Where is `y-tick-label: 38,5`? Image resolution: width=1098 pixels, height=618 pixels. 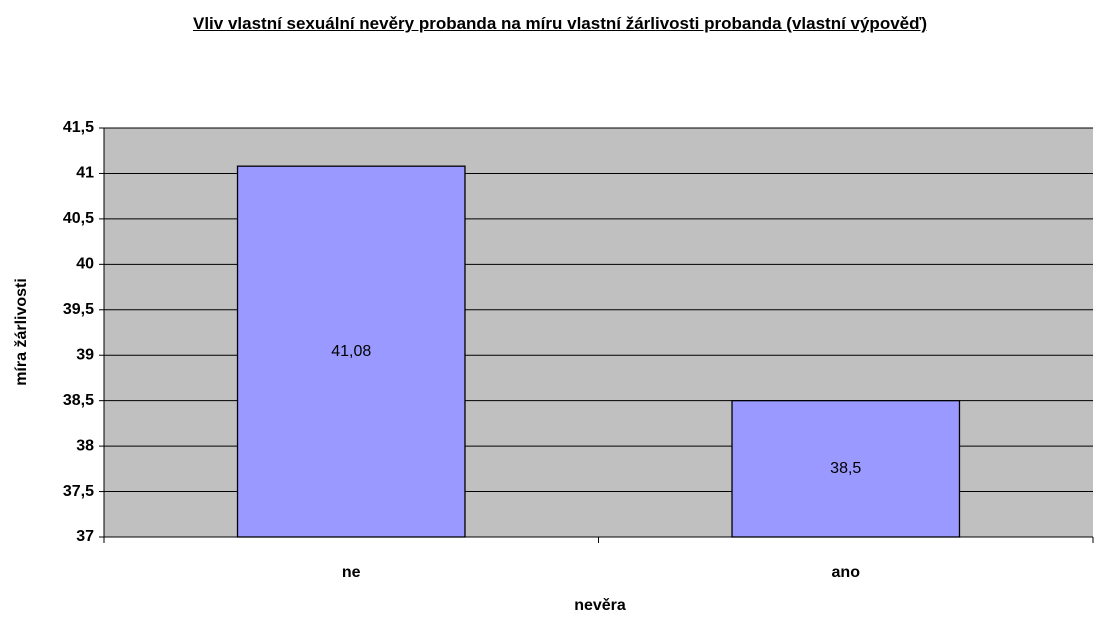 y-tick-label: 38,5 is located at coordinates (78, 400).